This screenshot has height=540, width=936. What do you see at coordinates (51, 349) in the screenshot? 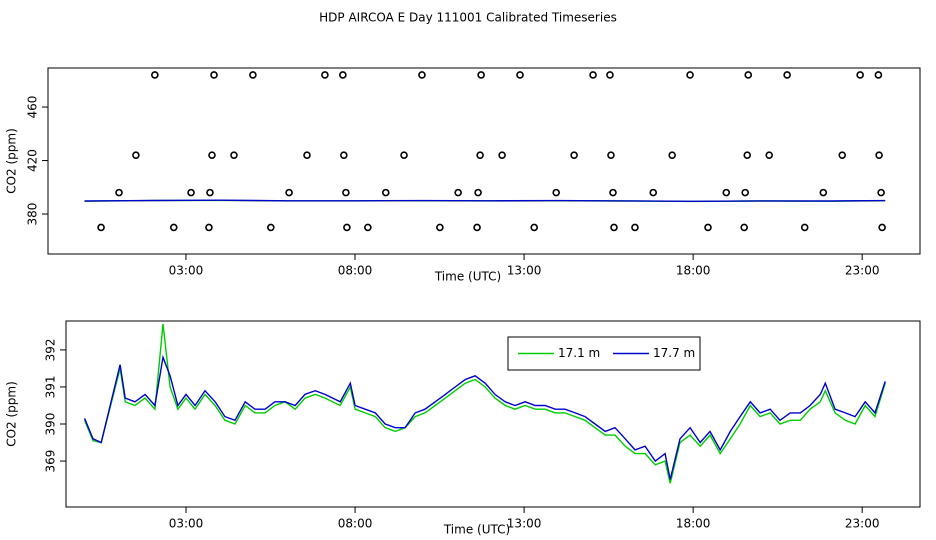
I see `y-tick-label: 392` at bounding box center [51, 349].